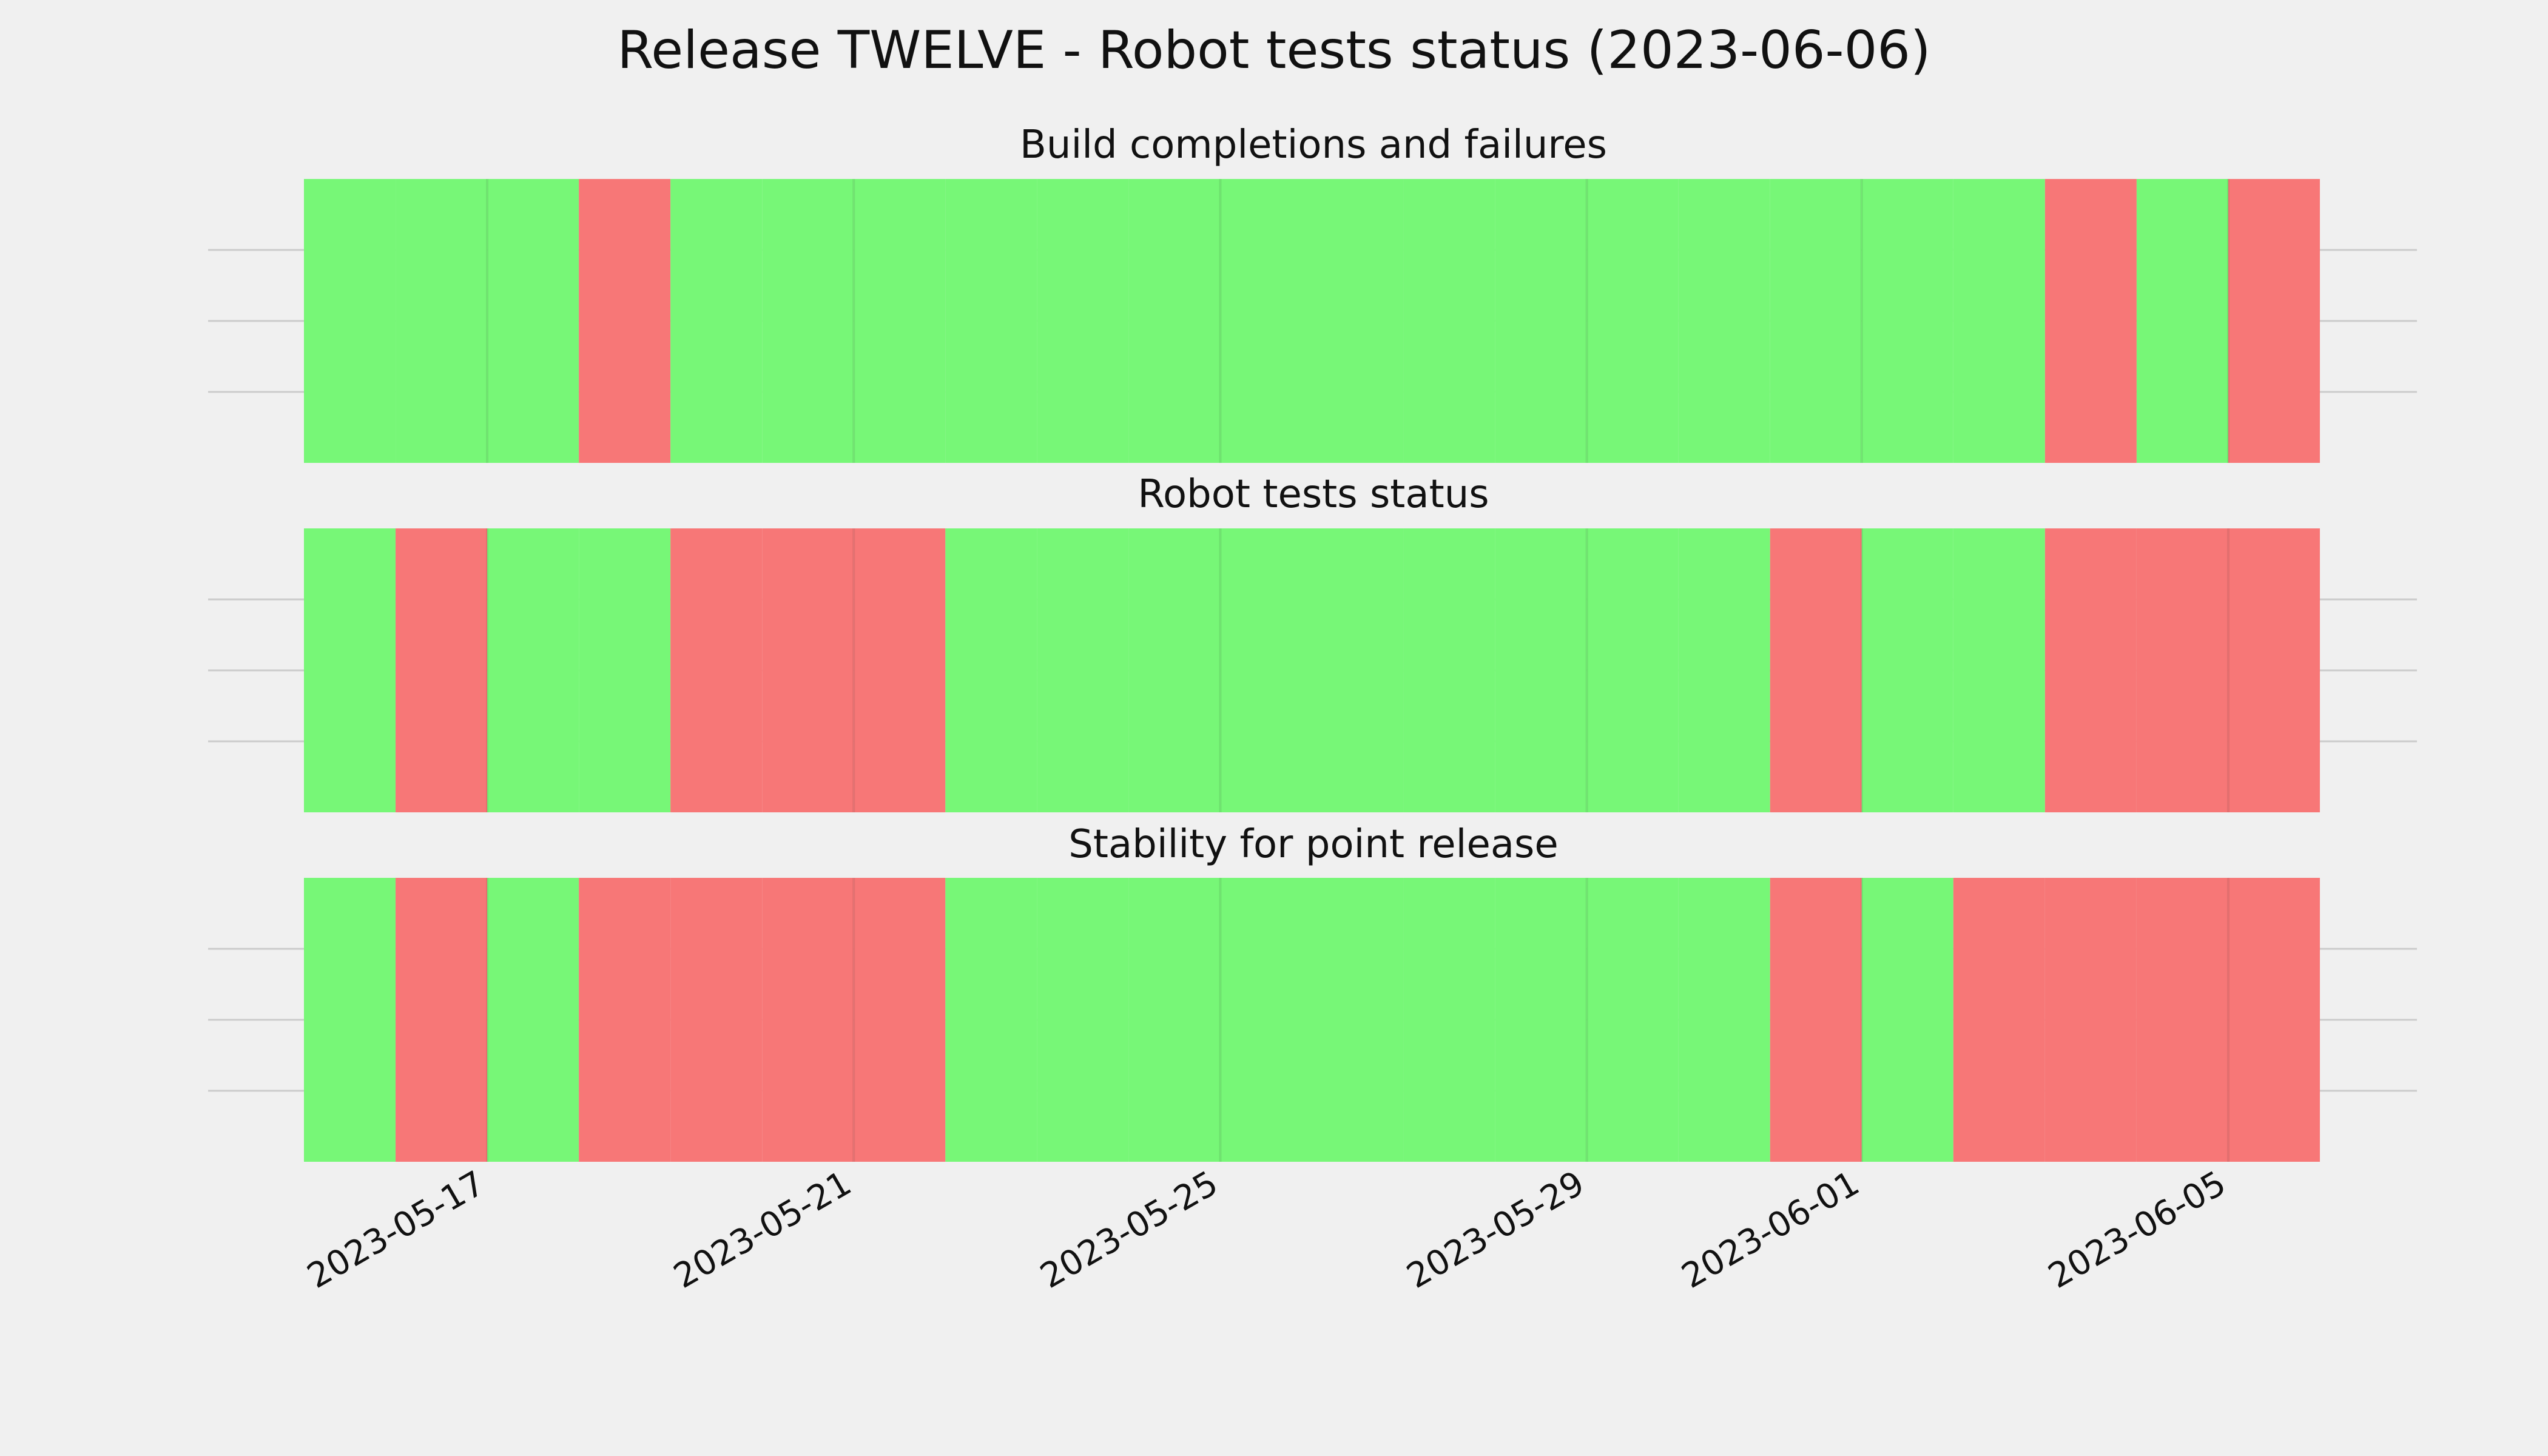  Describe the element at coordinates (1541, 670) in the screenshot. I see `panel-1-cell-13-pass` at that location.